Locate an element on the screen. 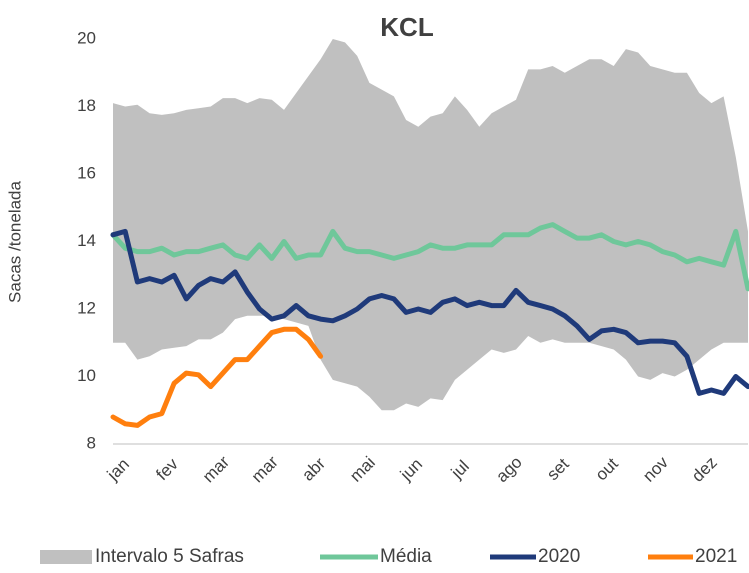 This screenshot has width=749, height=573. y-tick-label: 16 is located at coordinates (86, 172).